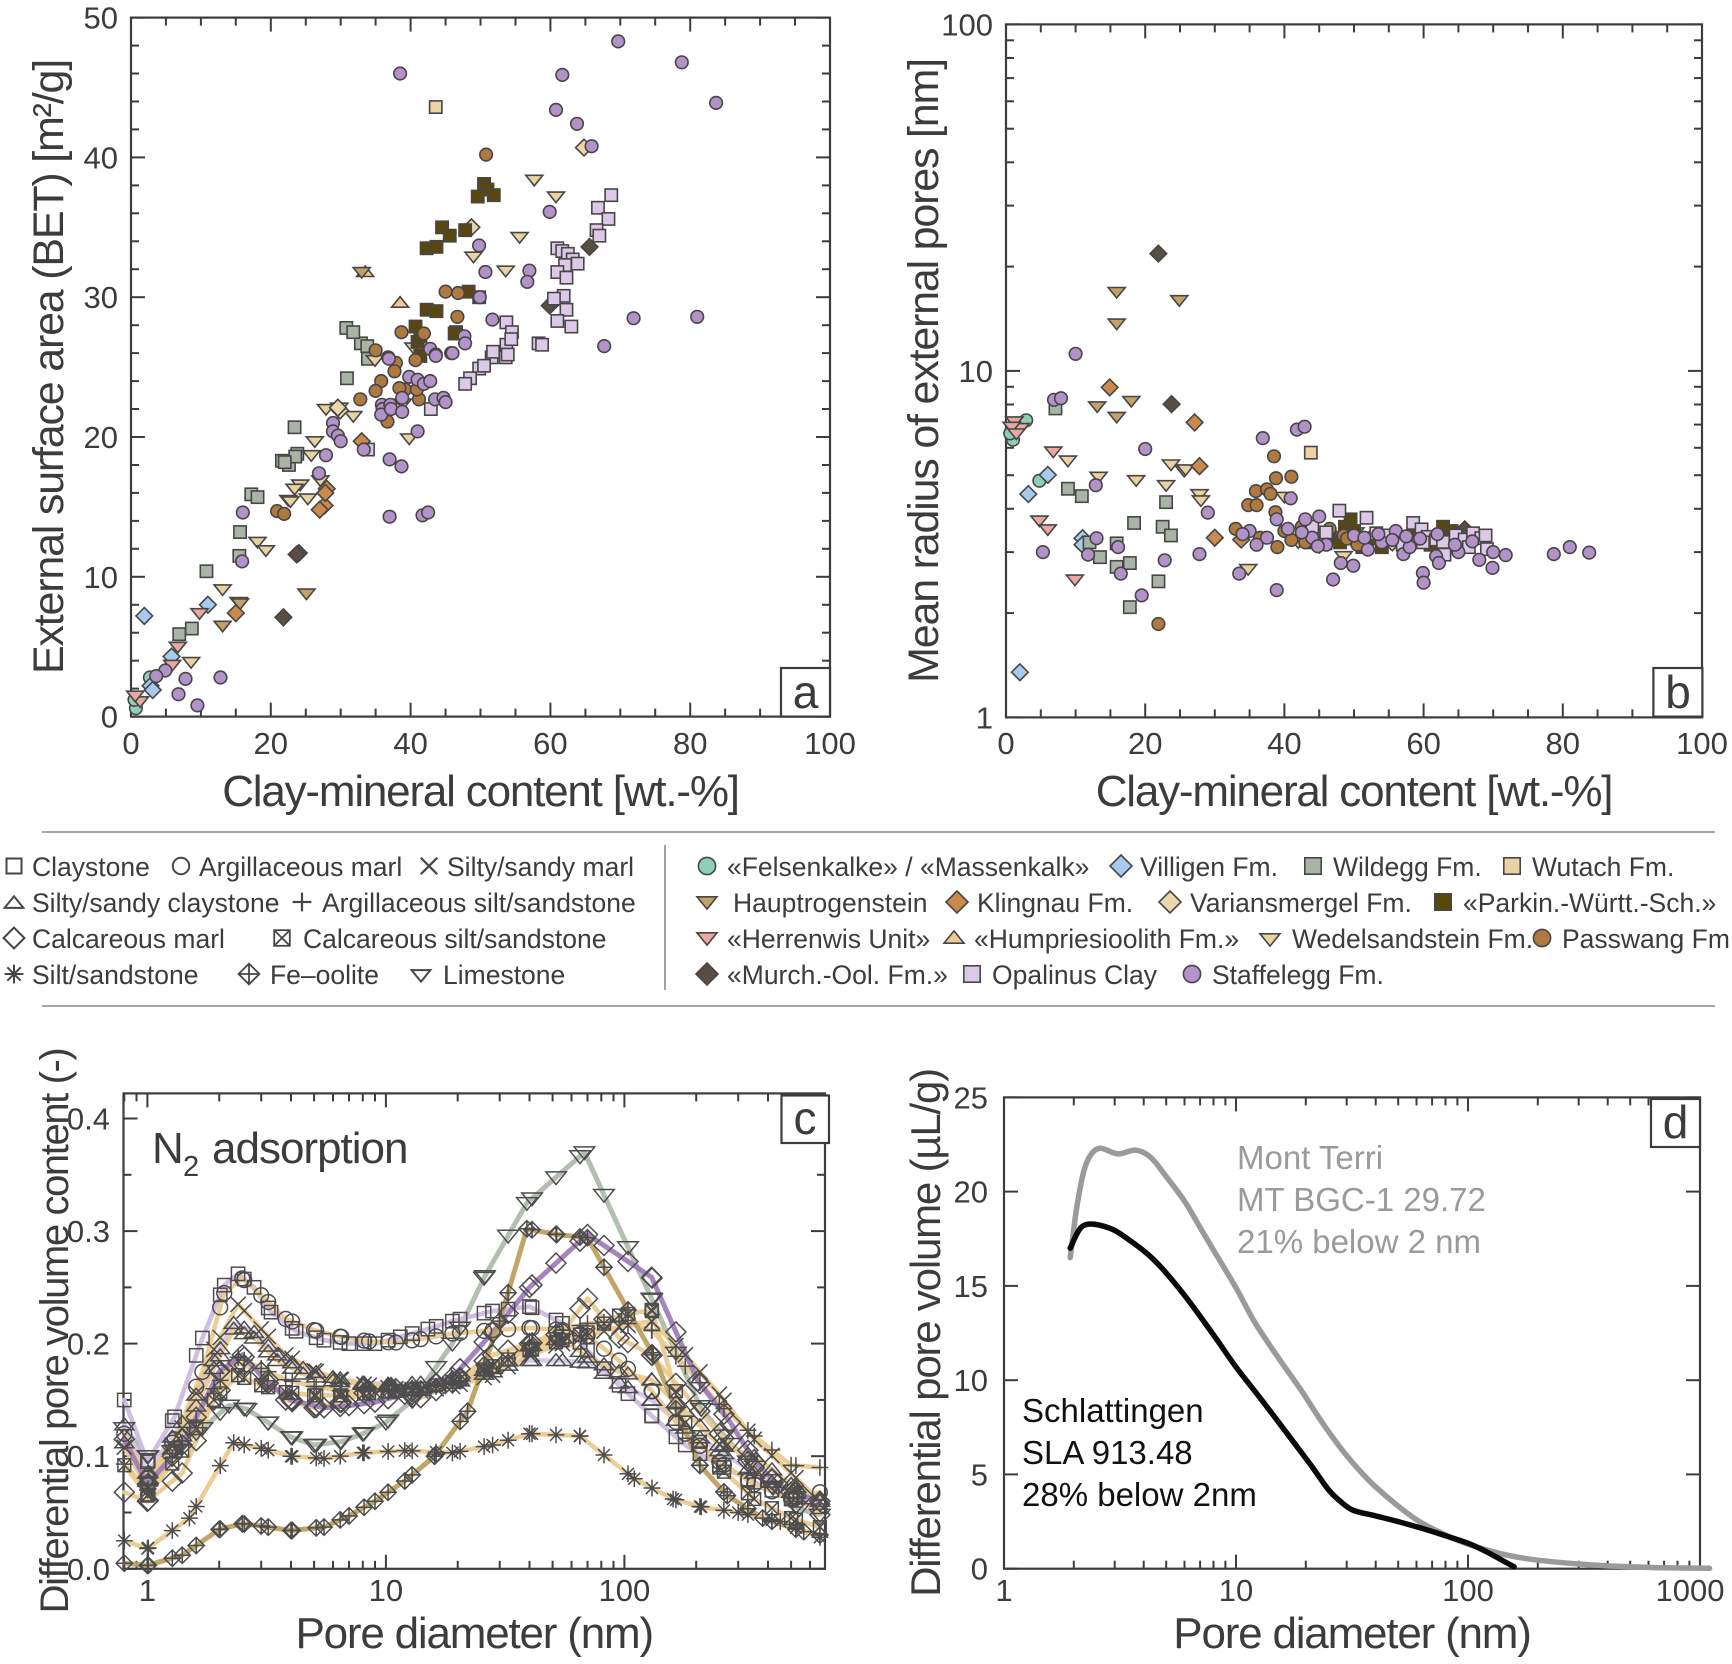 Image resolution: width=1732 pixels, height=1664 pixels. What do you see at coordinates (504, 975) in the screenshot?
I see `svg-text: Limestone` at bounding box center [504, 975].